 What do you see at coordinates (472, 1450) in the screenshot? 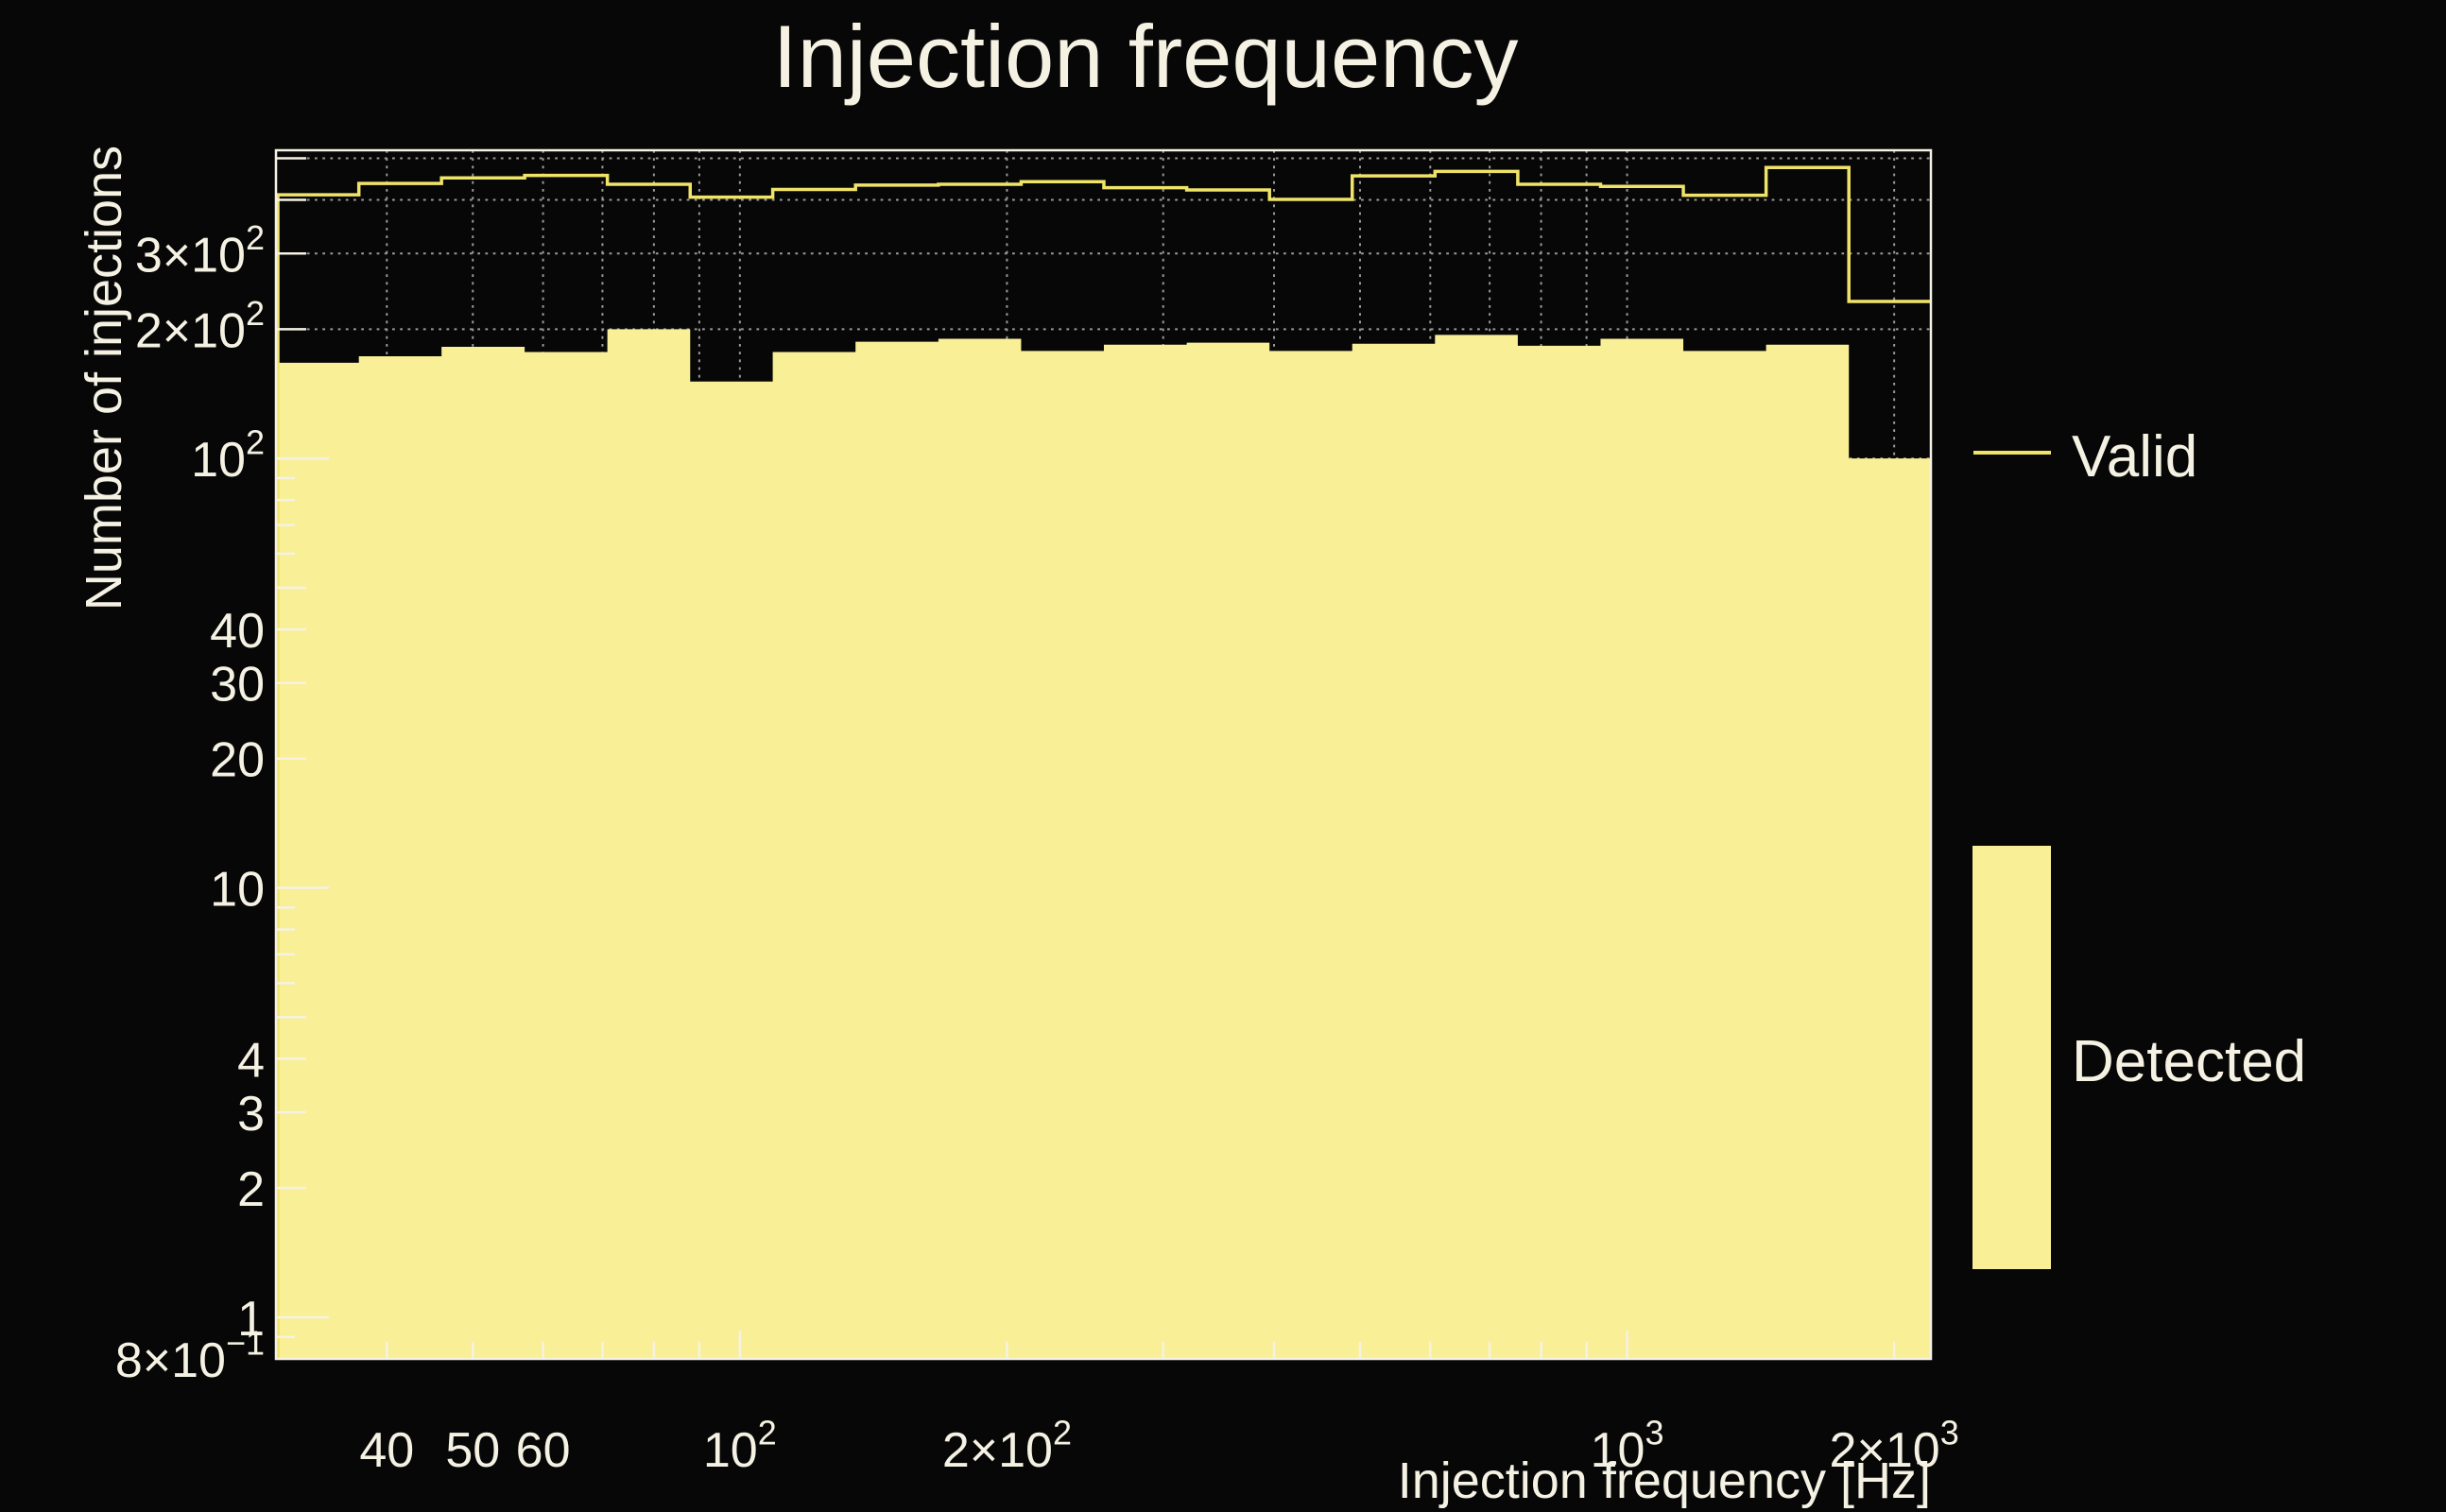
I see `tick-label: 50` at bounding box center [472, 1450].